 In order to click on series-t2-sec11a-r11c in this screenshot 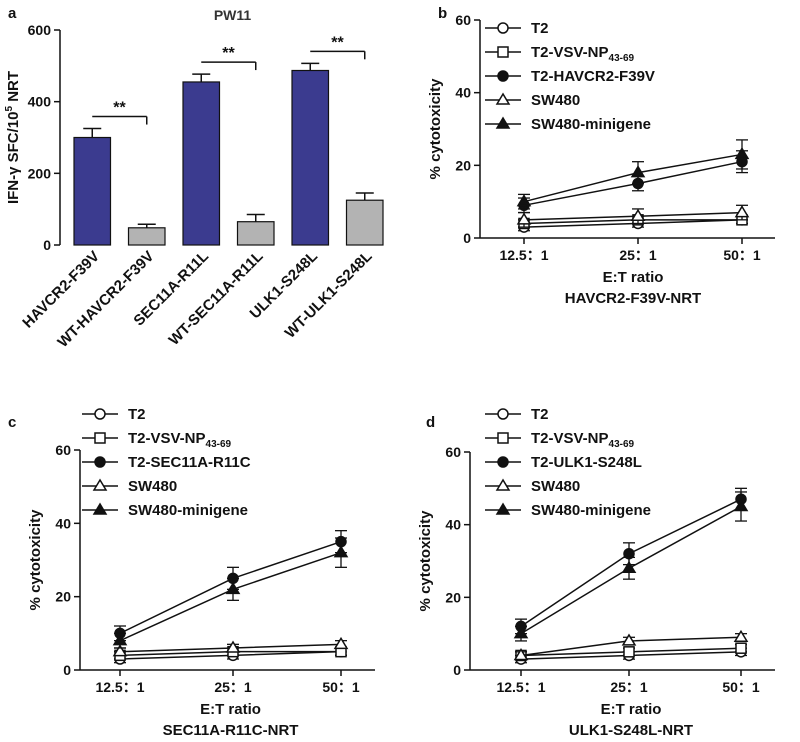, I will do `click(230, 586)`.